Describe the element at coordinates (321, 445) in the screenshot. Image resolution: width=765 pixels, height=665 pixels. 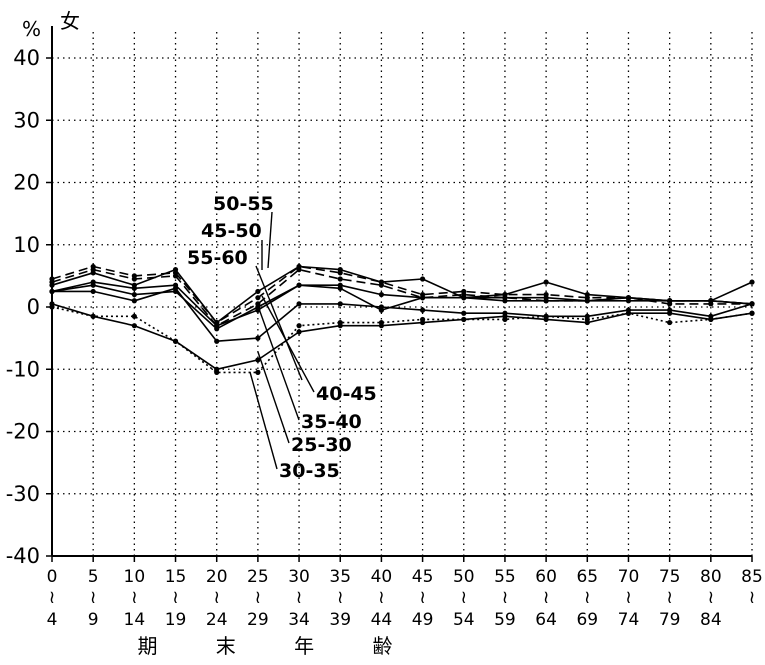
I see `series-label: 25-30` at that location.